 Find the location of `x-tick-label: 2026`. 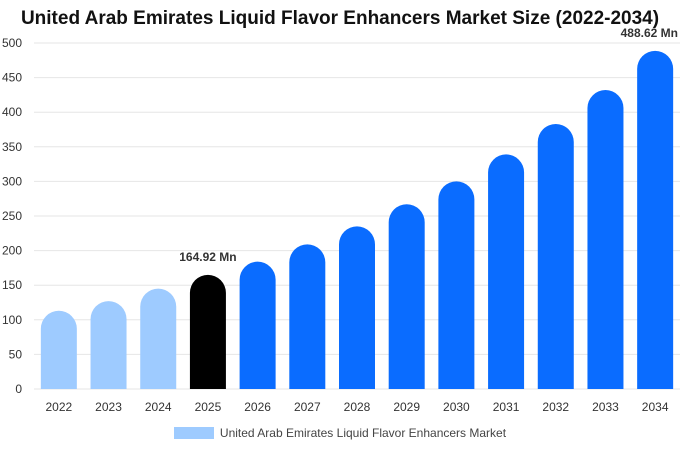

x-tick-label: 2026 is located at coordinates (257, 407).